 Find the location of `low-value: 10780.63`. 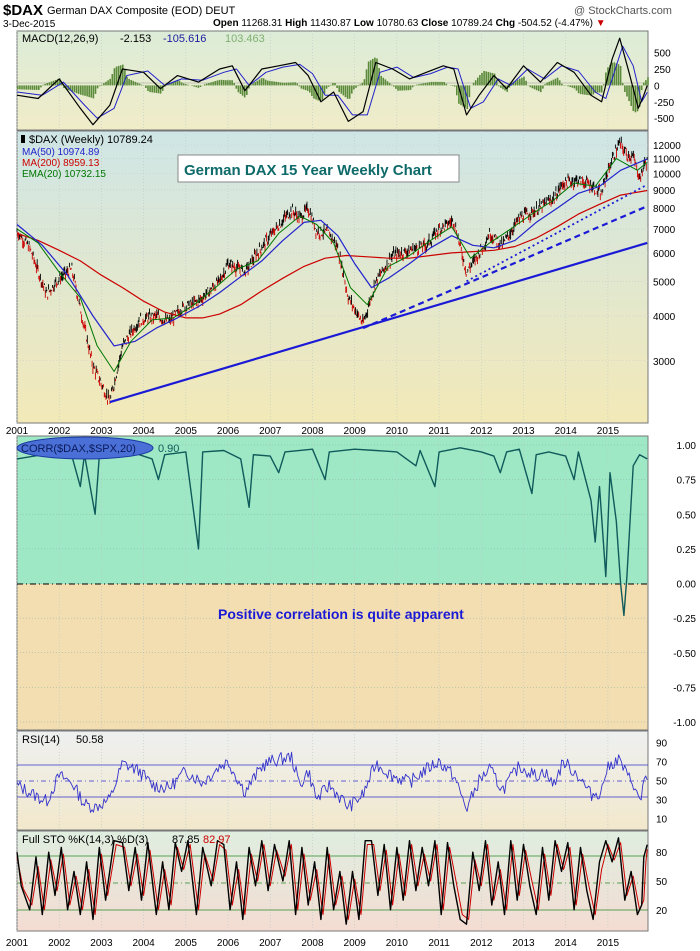

low-value: 10780.63 is located at coordinates (397, 23).